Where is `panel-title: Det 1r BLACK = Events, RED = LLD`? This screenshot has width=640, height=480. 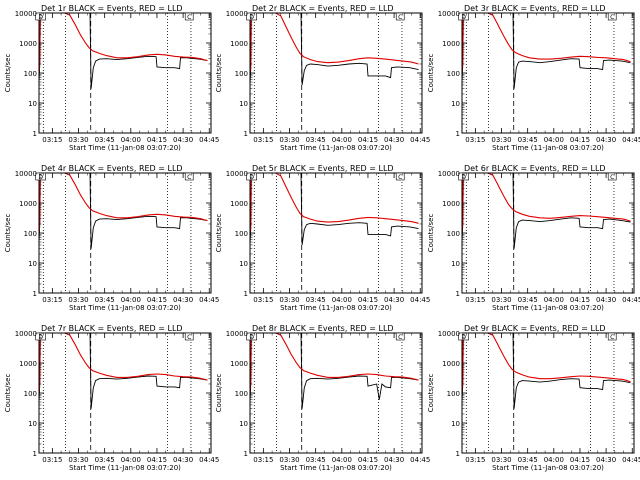 panel-title: Det 1r BLACK = Events, RED = LLD is located at coordinates (112, 8).